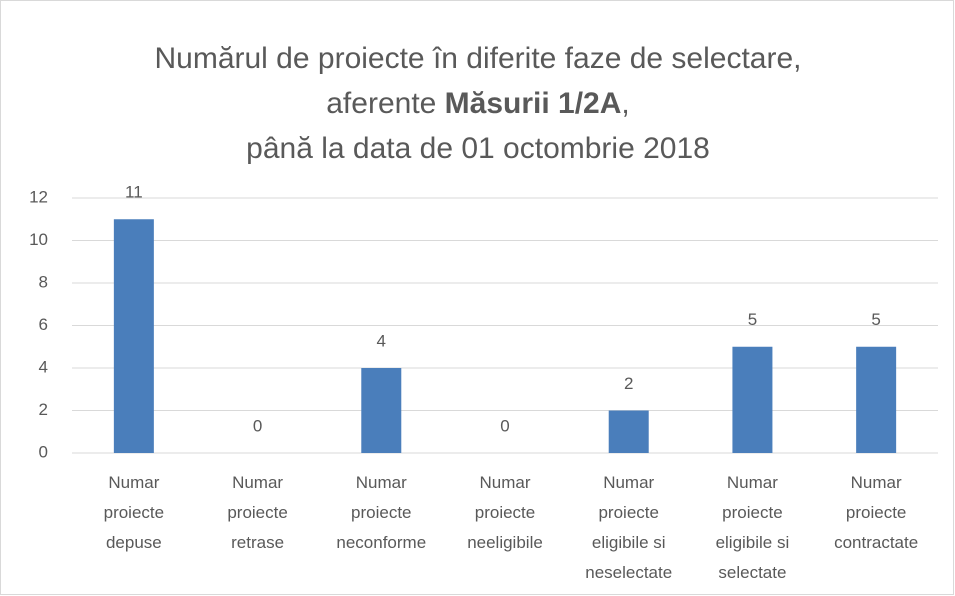 Image resolution: width=955 pixels, height=596 pixels. I want to click on x-tick-label: Numar proiecte eligibile si selectate, so click(753, 527).